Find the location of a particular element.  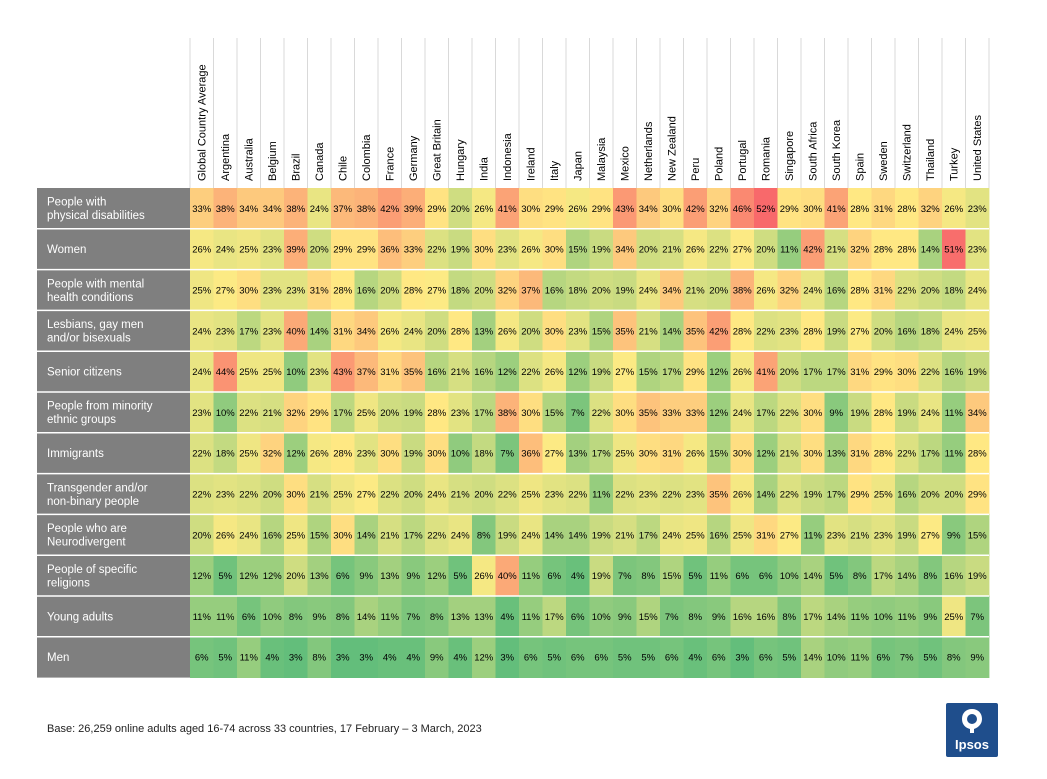

cell-value-label: 22% is located at coordinates (719, 250).